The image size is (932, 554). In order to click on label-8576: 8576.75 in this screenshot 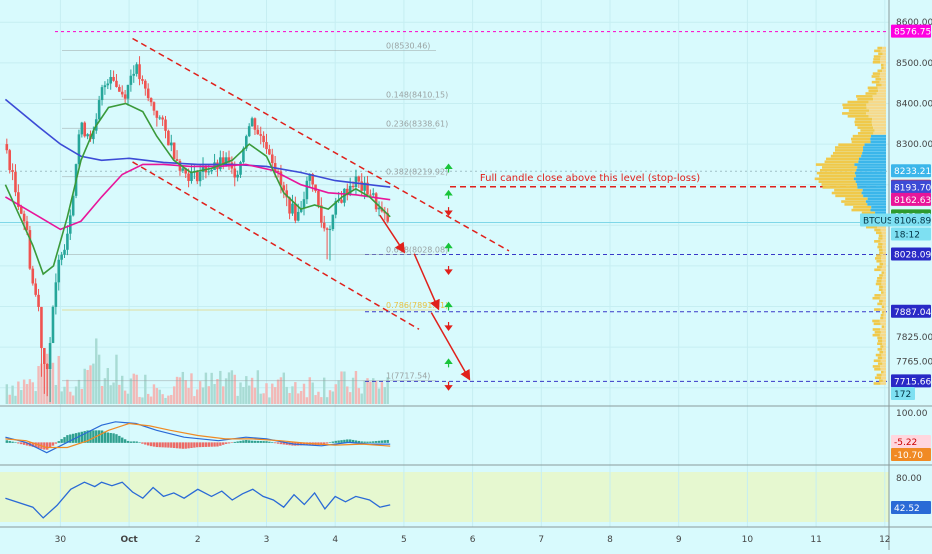, I will do `click(912, 33)`.